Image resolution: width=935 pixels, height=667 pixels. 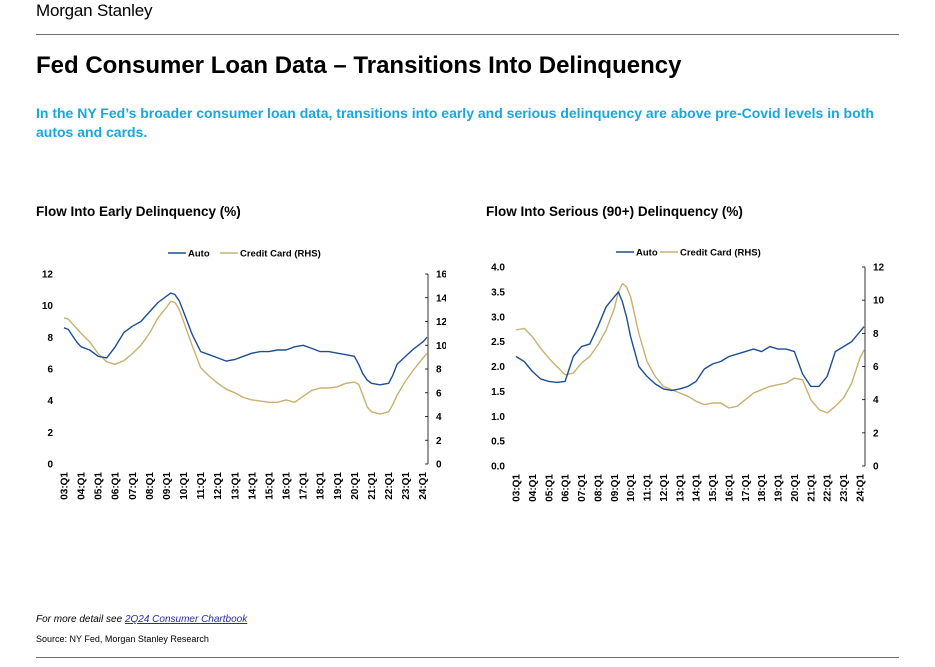 What do you see at coordinates (50, 370) in the screenshot?
I see `y-tick-label-left: 6` at bounding box center [50, 370].